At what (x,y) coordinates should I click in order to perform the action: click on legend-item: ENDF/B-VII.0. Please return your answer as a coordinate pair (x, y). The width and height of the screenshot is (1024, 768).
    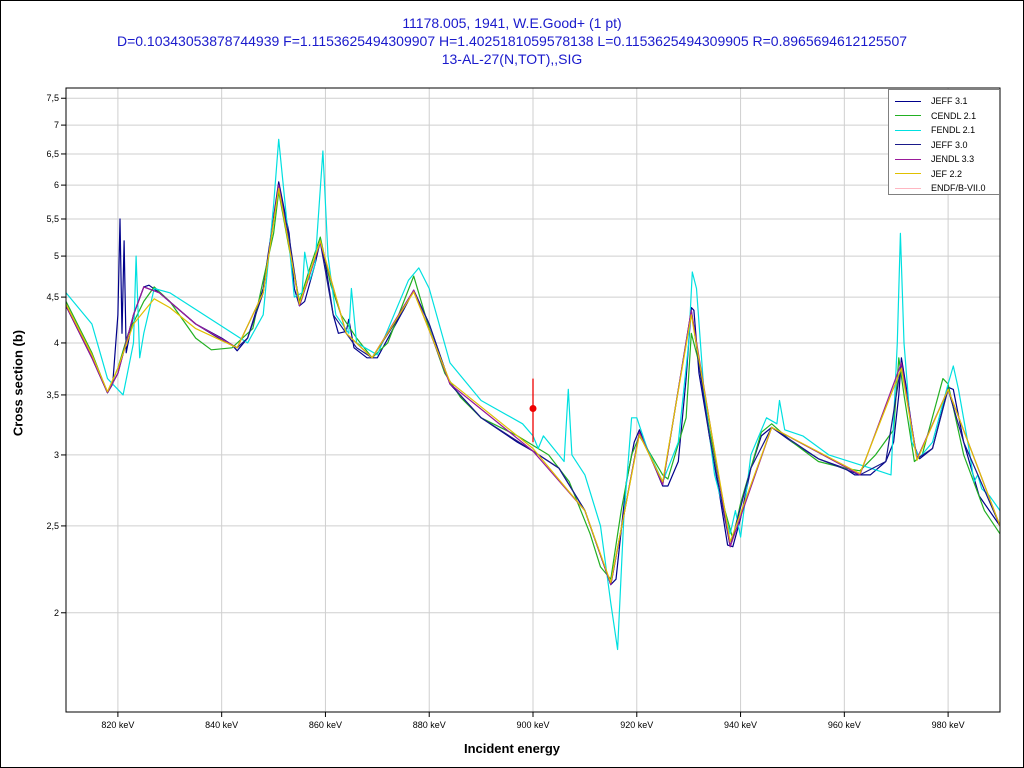
    Looking at the image, I should click on (944, 188).